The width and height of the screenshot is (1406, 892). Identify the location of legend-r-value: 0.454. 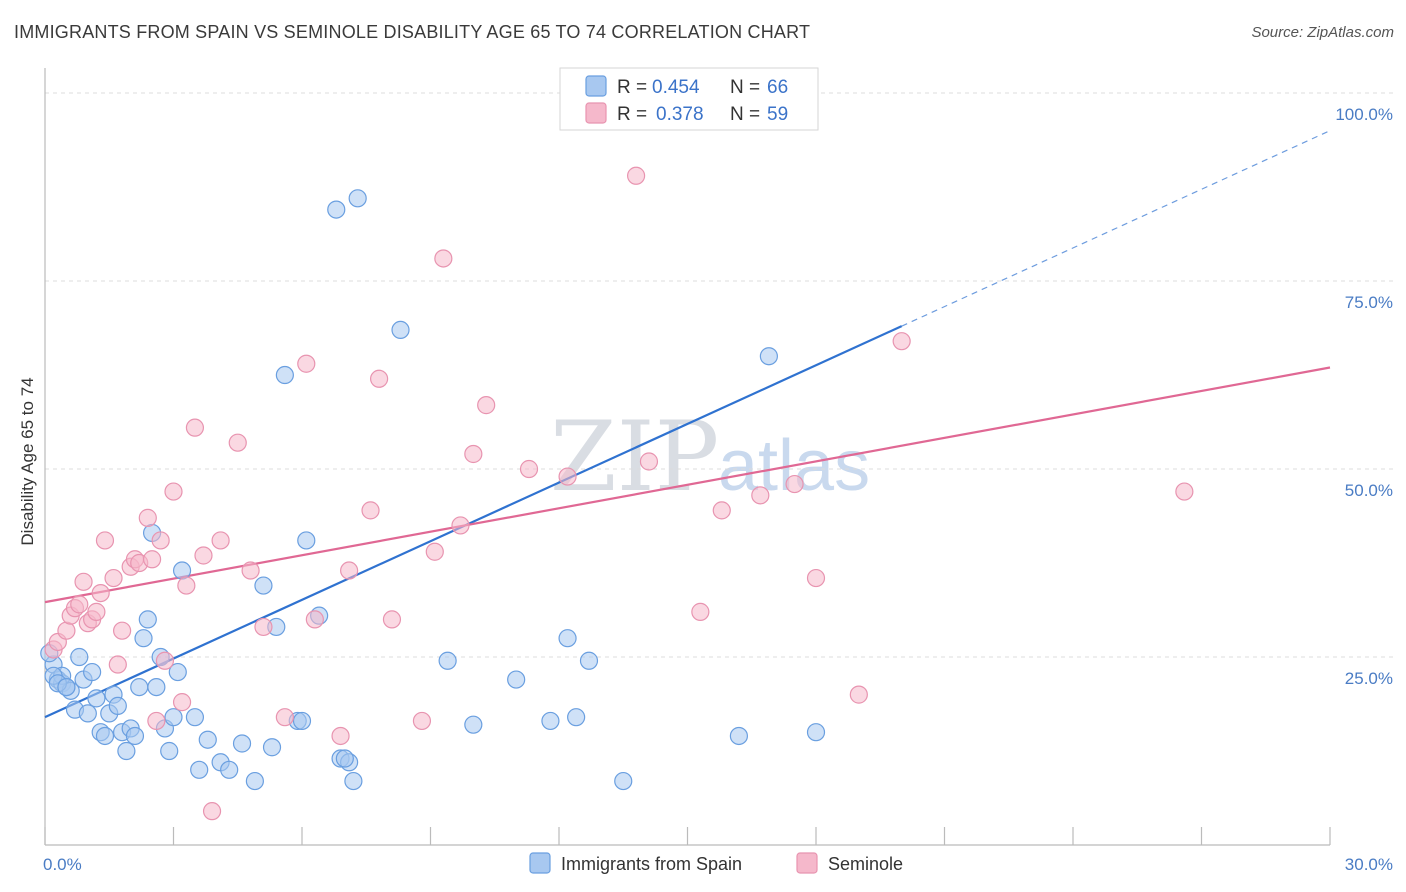
(676, 87).